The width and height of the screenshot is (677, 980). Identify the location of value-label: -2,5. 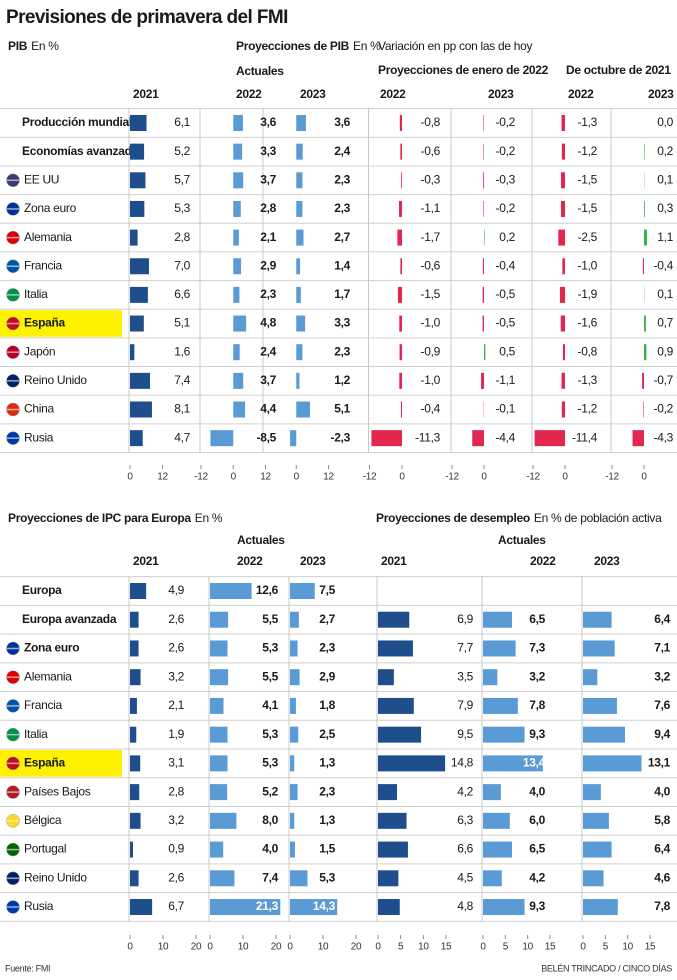
(588, 237).